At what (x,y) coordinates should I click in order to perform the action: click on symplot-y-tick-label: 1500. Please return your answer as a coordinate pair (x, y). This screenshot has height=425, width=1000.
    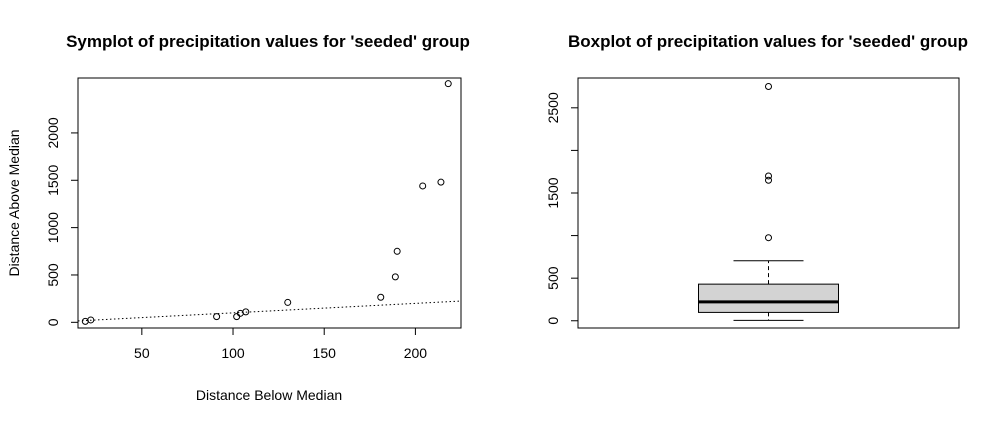
    Looking at the image, I should click on (53, 179).